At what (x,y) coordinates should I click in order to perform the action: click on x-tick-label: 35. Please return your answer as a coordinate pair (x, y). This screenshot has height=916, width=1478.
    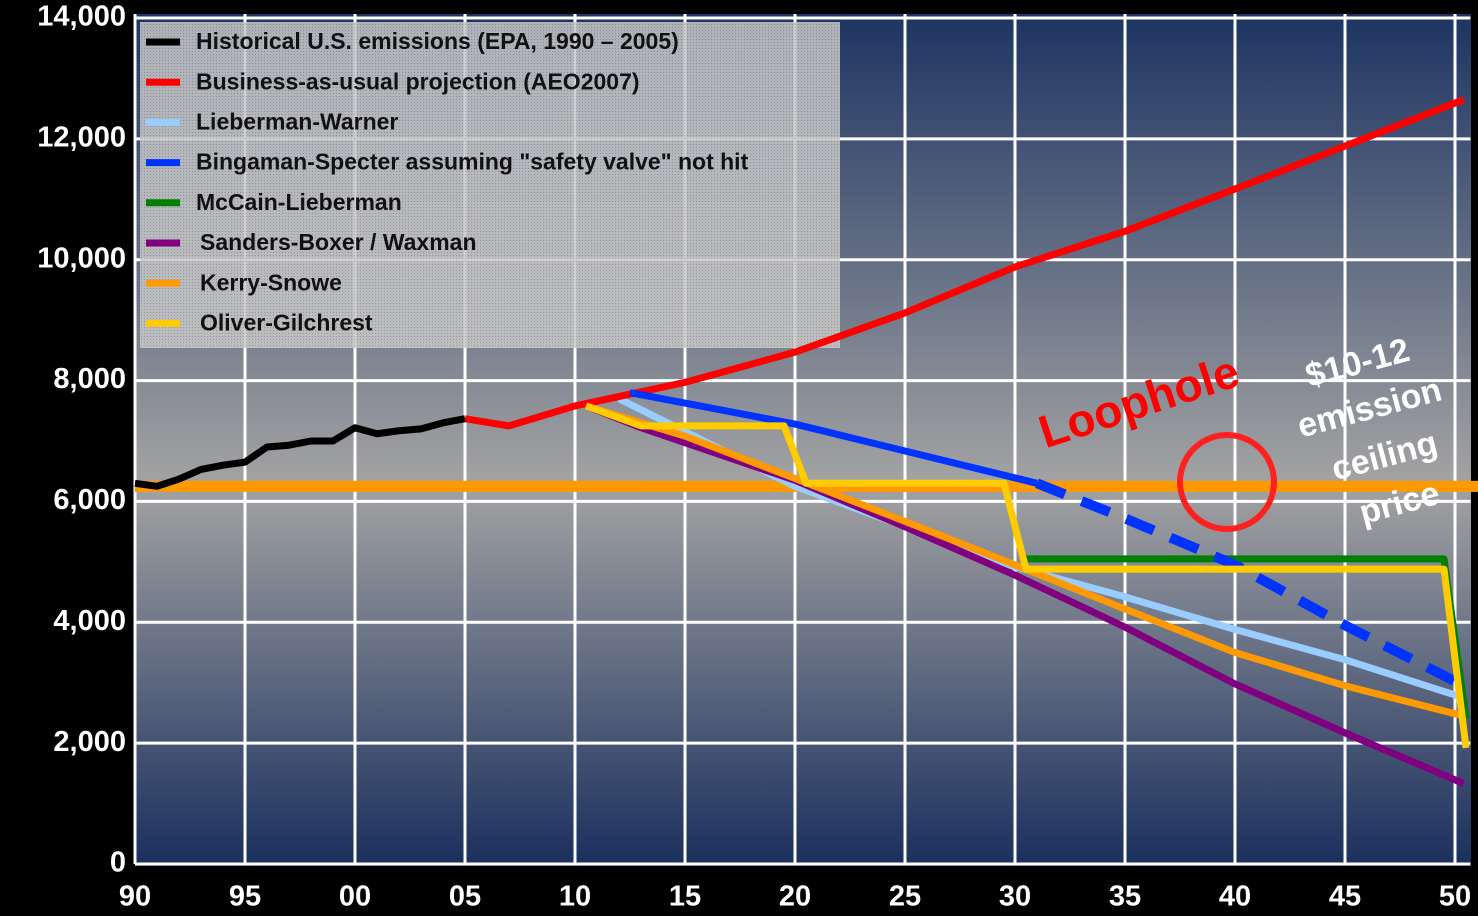
    Looking at the image, I should click on (1125, 897).